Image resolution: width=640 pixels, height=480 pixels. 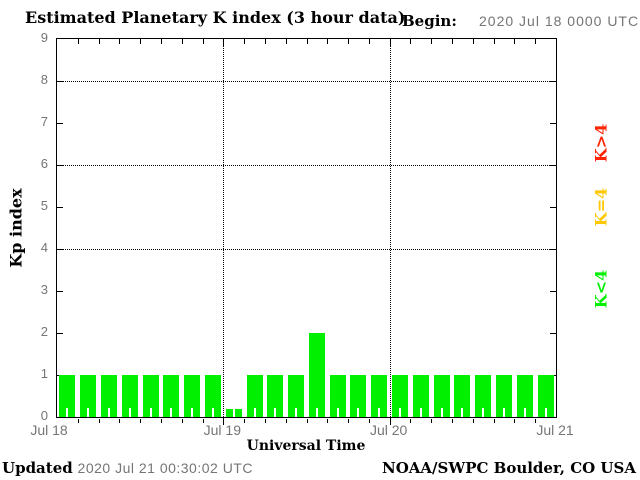 What do you see at coordinates (44, 163) in the screenshot?
I see `y-tick-label: 6` at bounding box center [44, 163].